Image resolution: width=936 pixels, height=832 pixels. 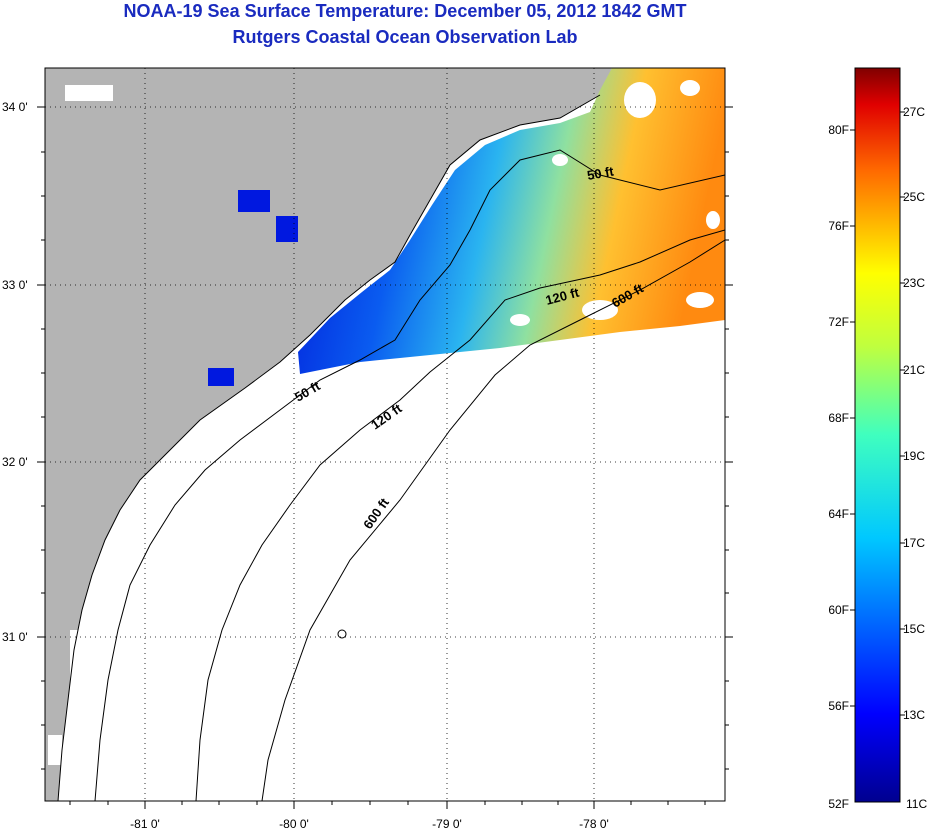 I want to click on legend-c-19: 19C, so click(x=914, y=456).